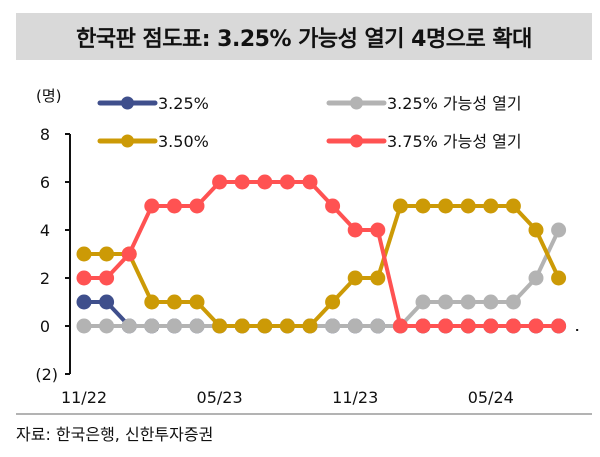 This screenshot has height=457, width=600. What do you see at coordinates (153, 103) in the screenshot?
I see `legend-item: 3.25%` at bounding box center [153, 103].